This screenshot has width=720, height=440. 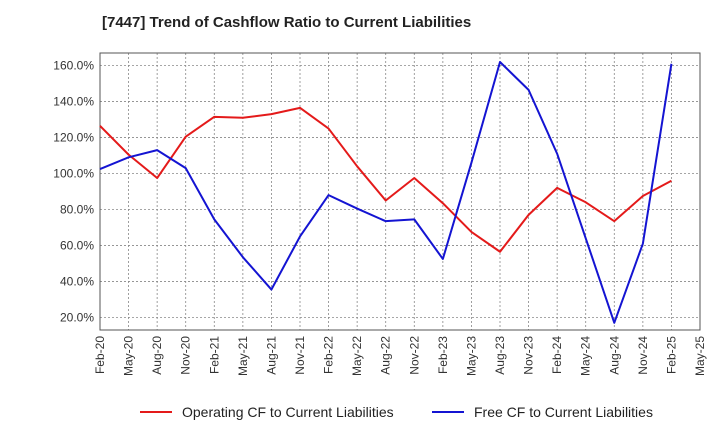 I want to click on x-tick-label: Aug-20, so click(x=157, y=355).